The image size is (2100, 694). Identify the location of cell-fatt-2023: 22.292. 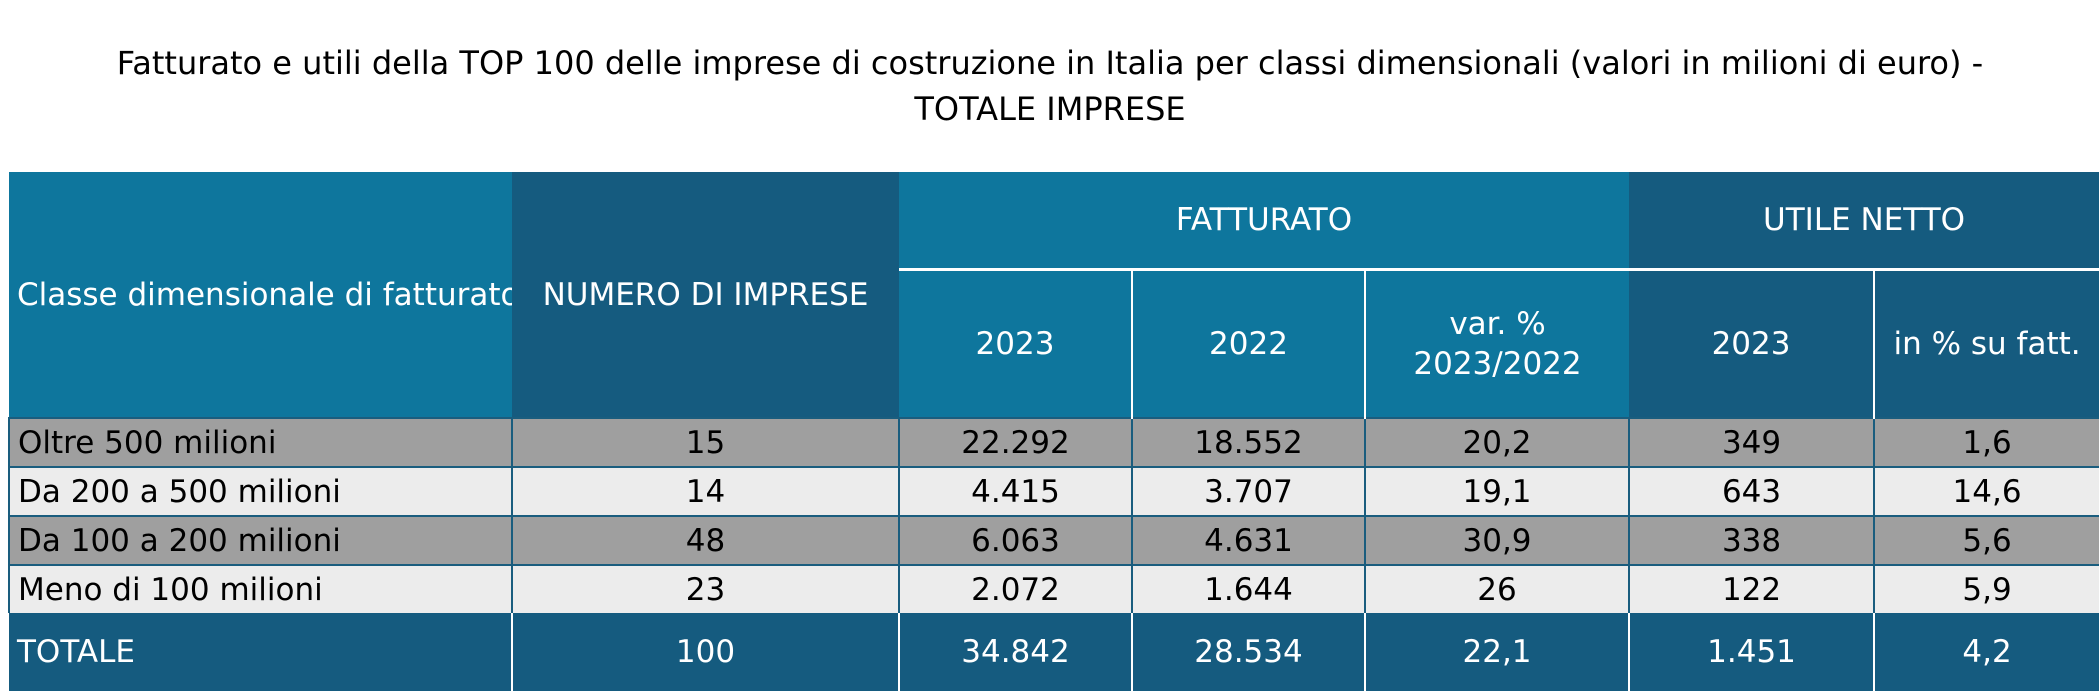
(1015, 442).